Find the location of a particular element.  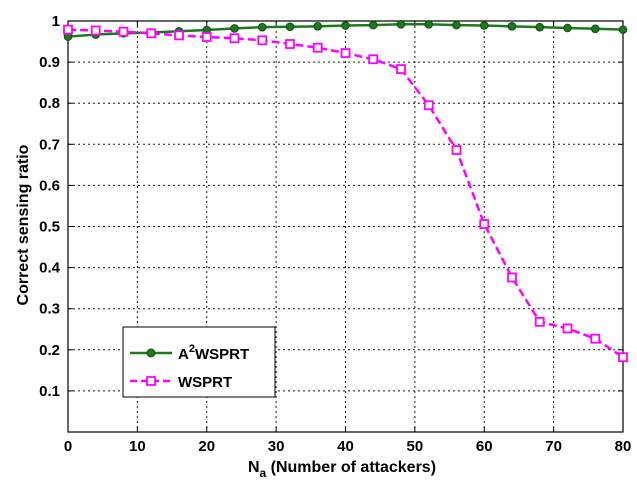

legend-label-superscript: 2 is located at coordinates (192, 349).